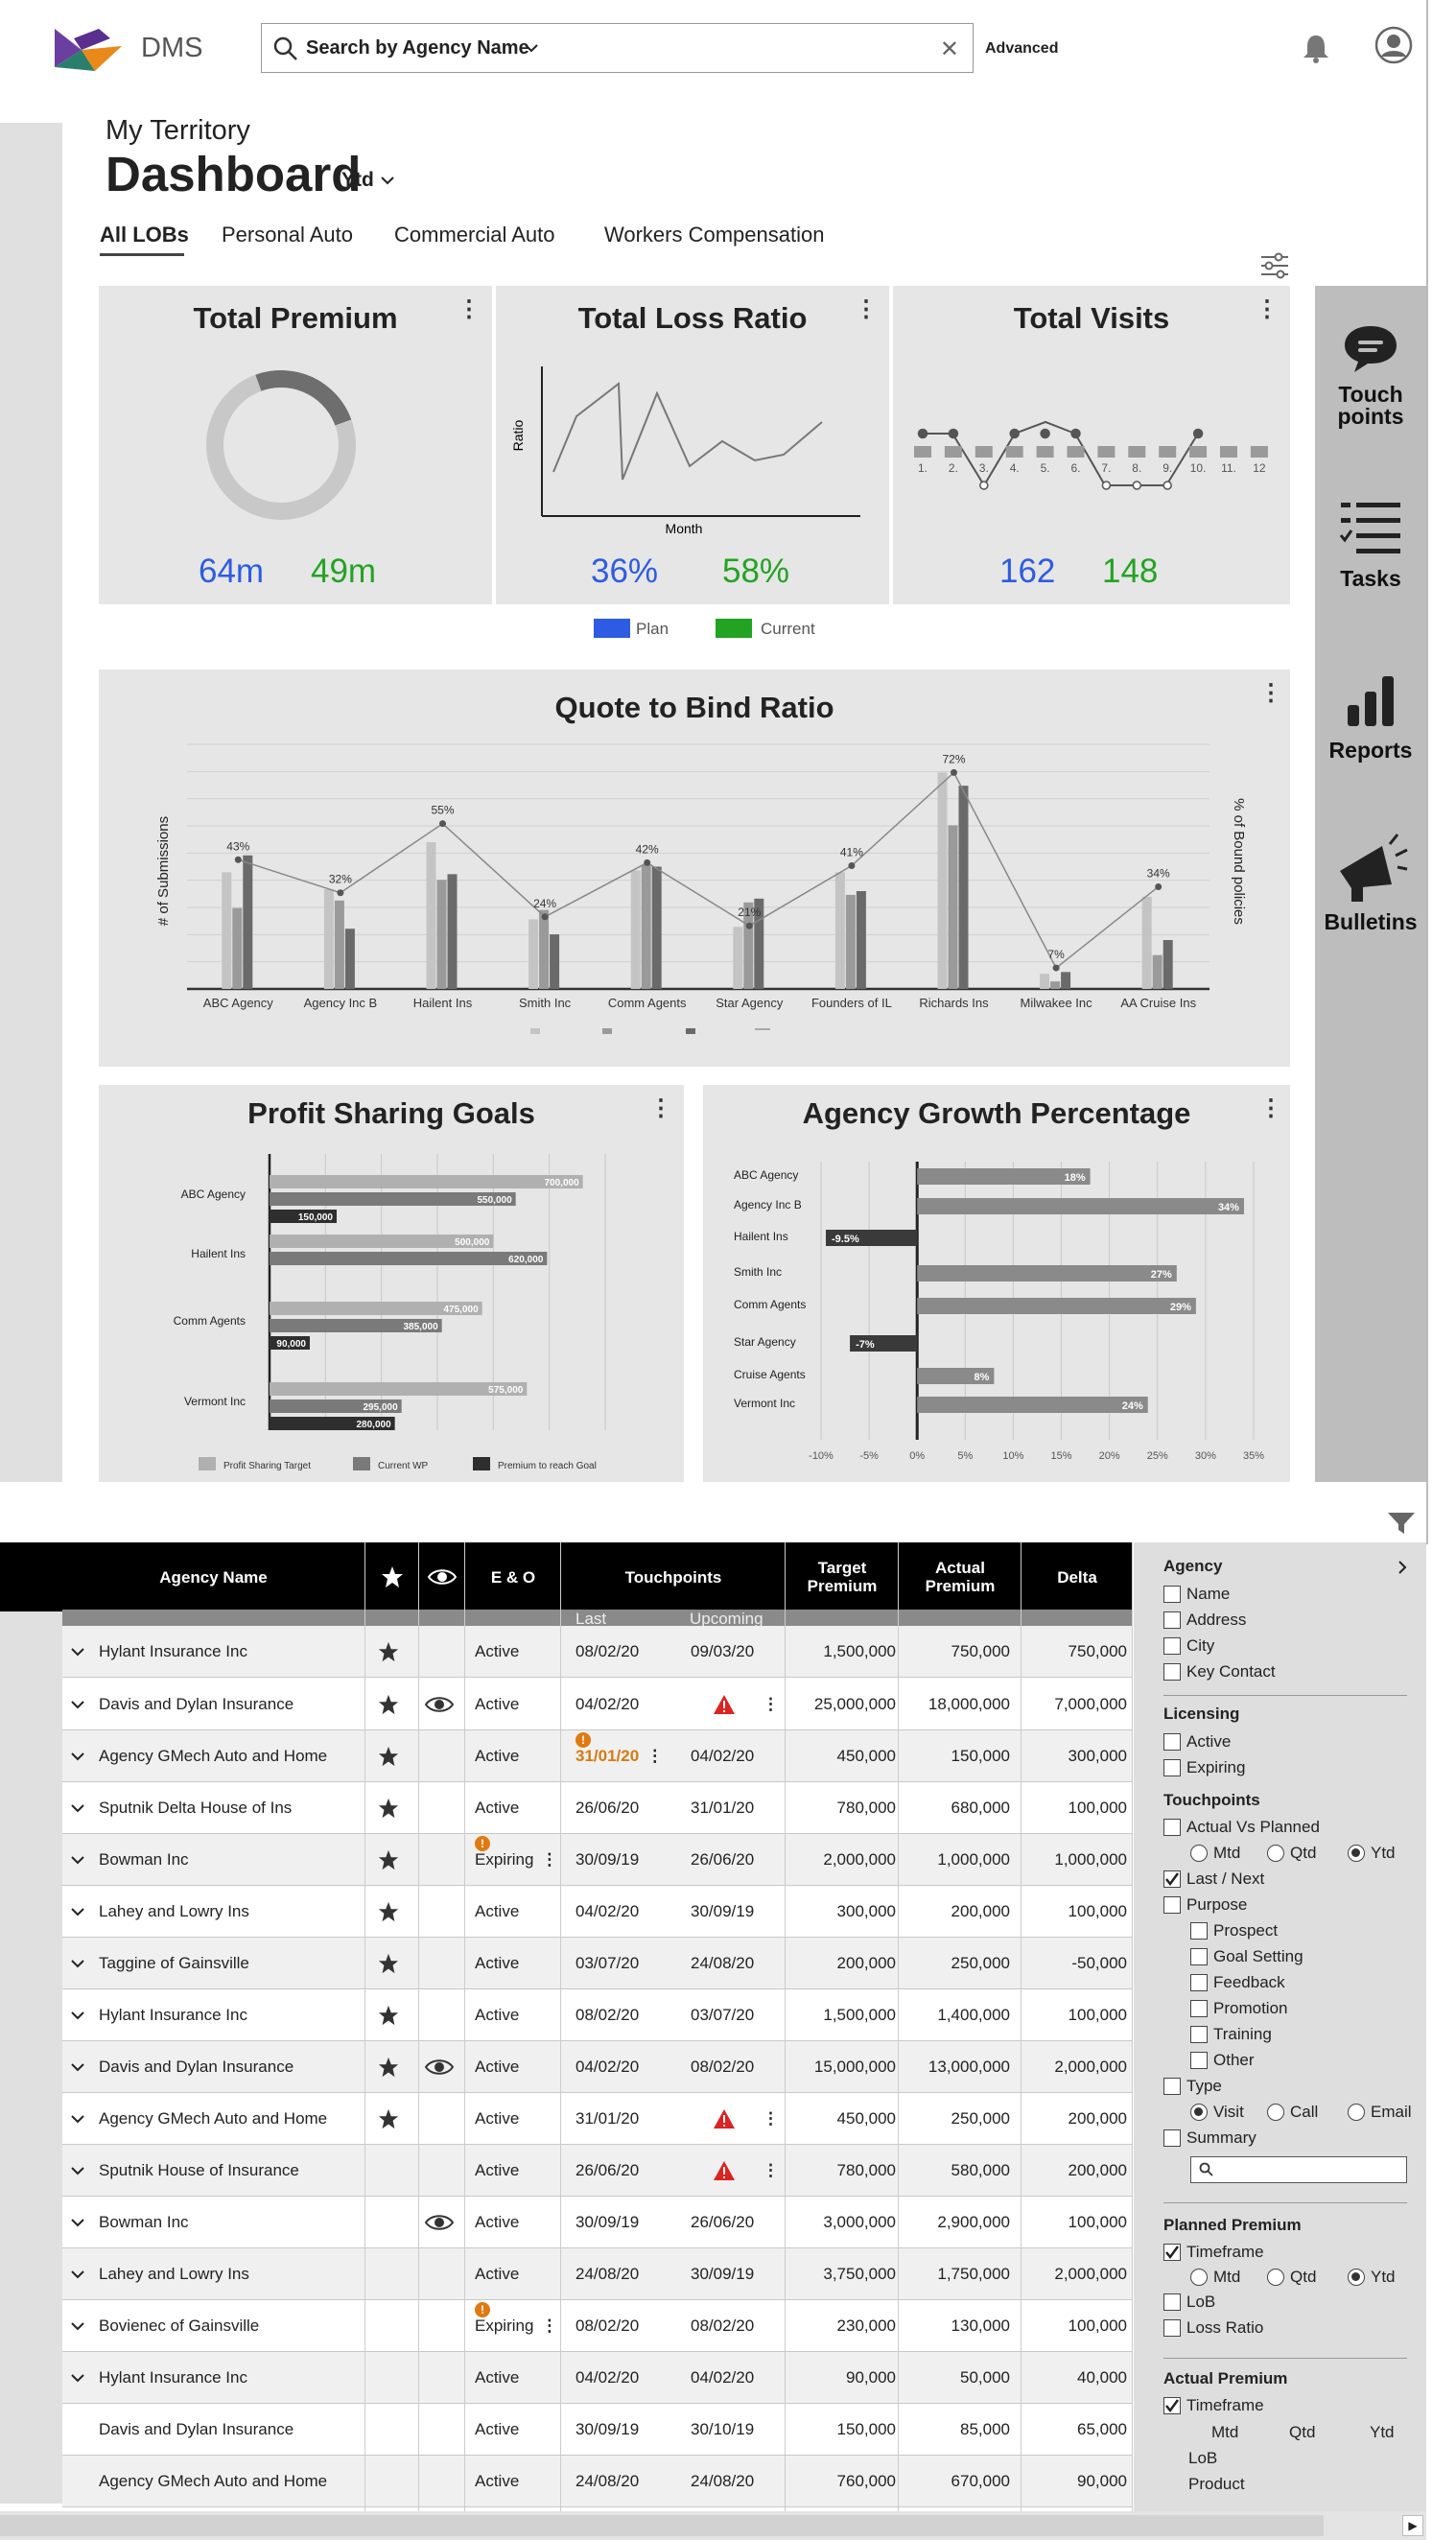 This screenshot has height=2540, width=1456. Describe the element at coordinates (1293, 2112) in the screenshot. I see `radio-call: Call` at that location.